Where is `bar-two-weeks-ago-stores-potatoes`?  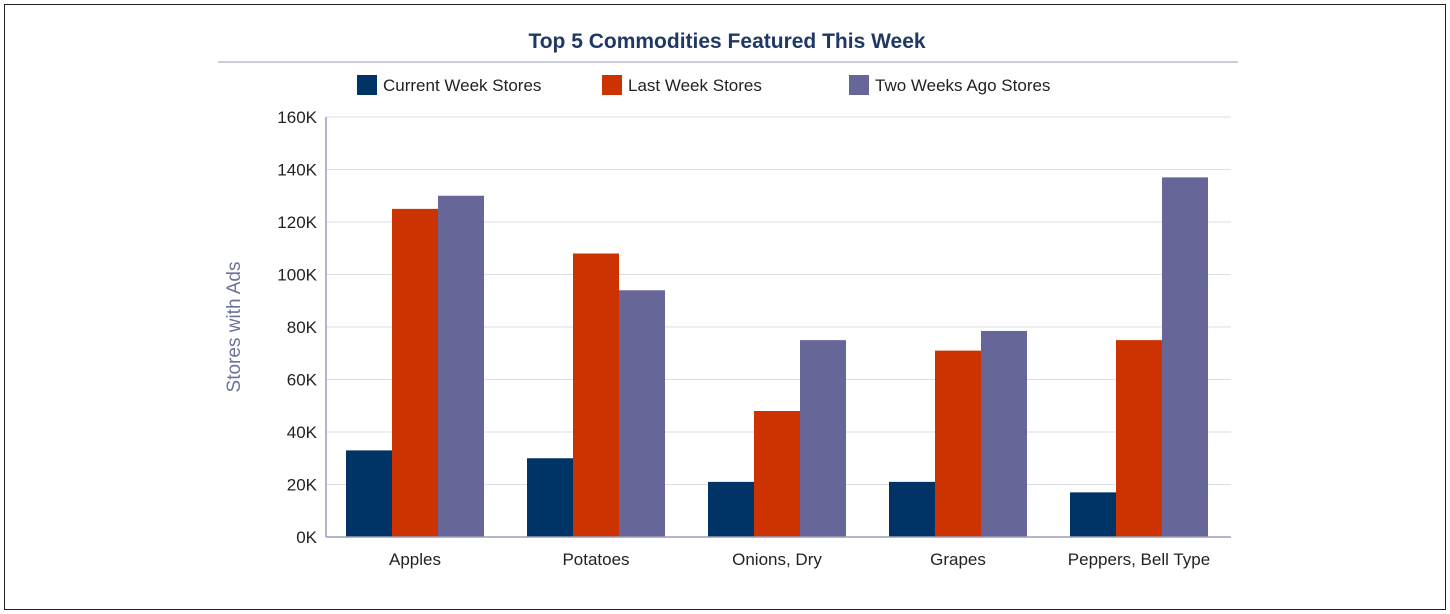
bar-two-weeks-ago-stores-potatoes is located at coordinates (642, 413).